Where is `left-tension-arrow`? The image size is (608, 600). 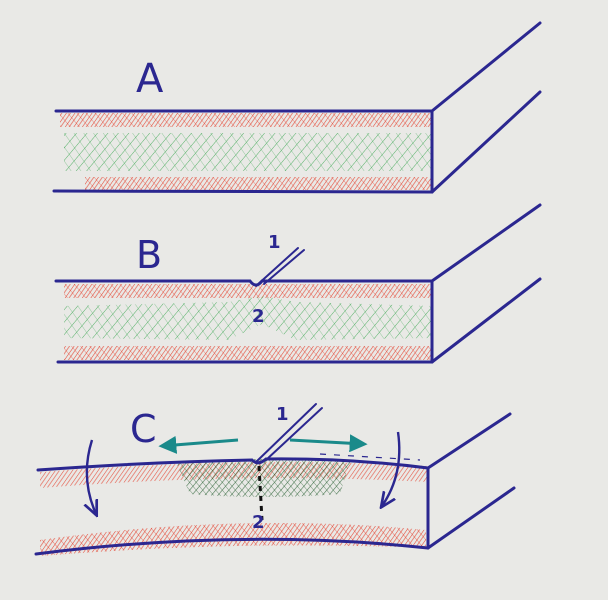
left-tension-arrow is located at coordinates (198, 444).